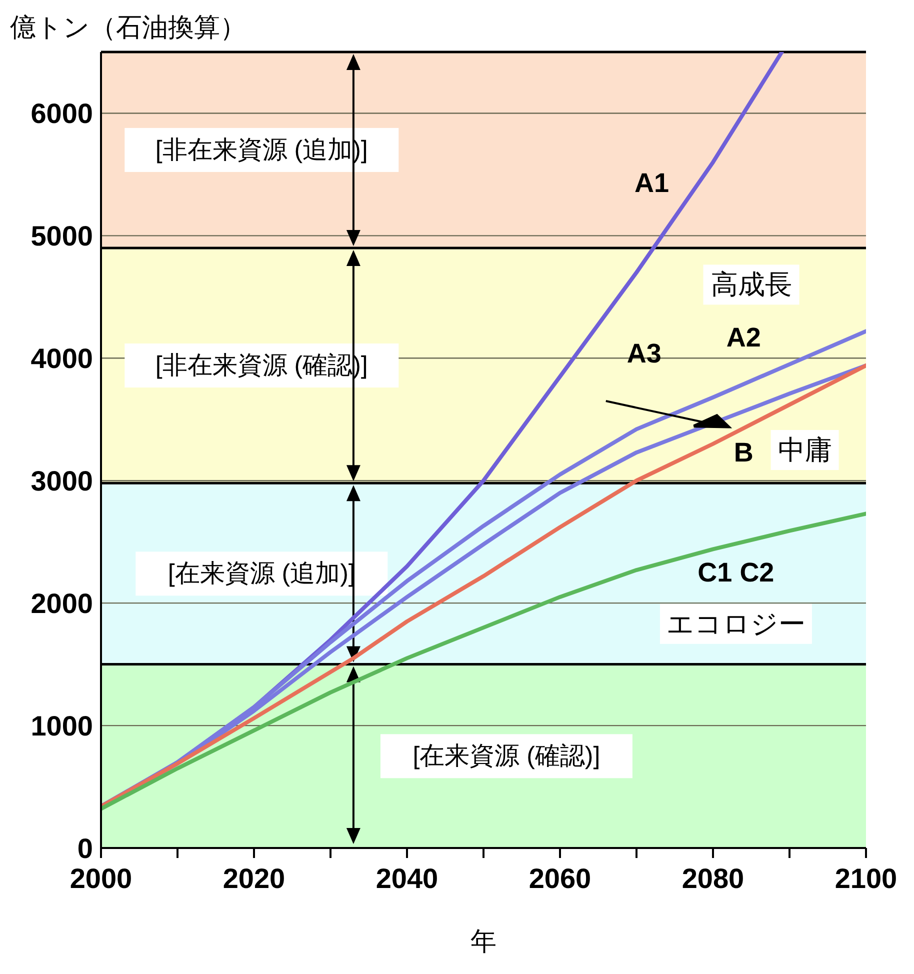  What do you see at coordinates (736, 572) in the screenshot?
I see `annotation: C1 C2` at bounding box center [736, 572].